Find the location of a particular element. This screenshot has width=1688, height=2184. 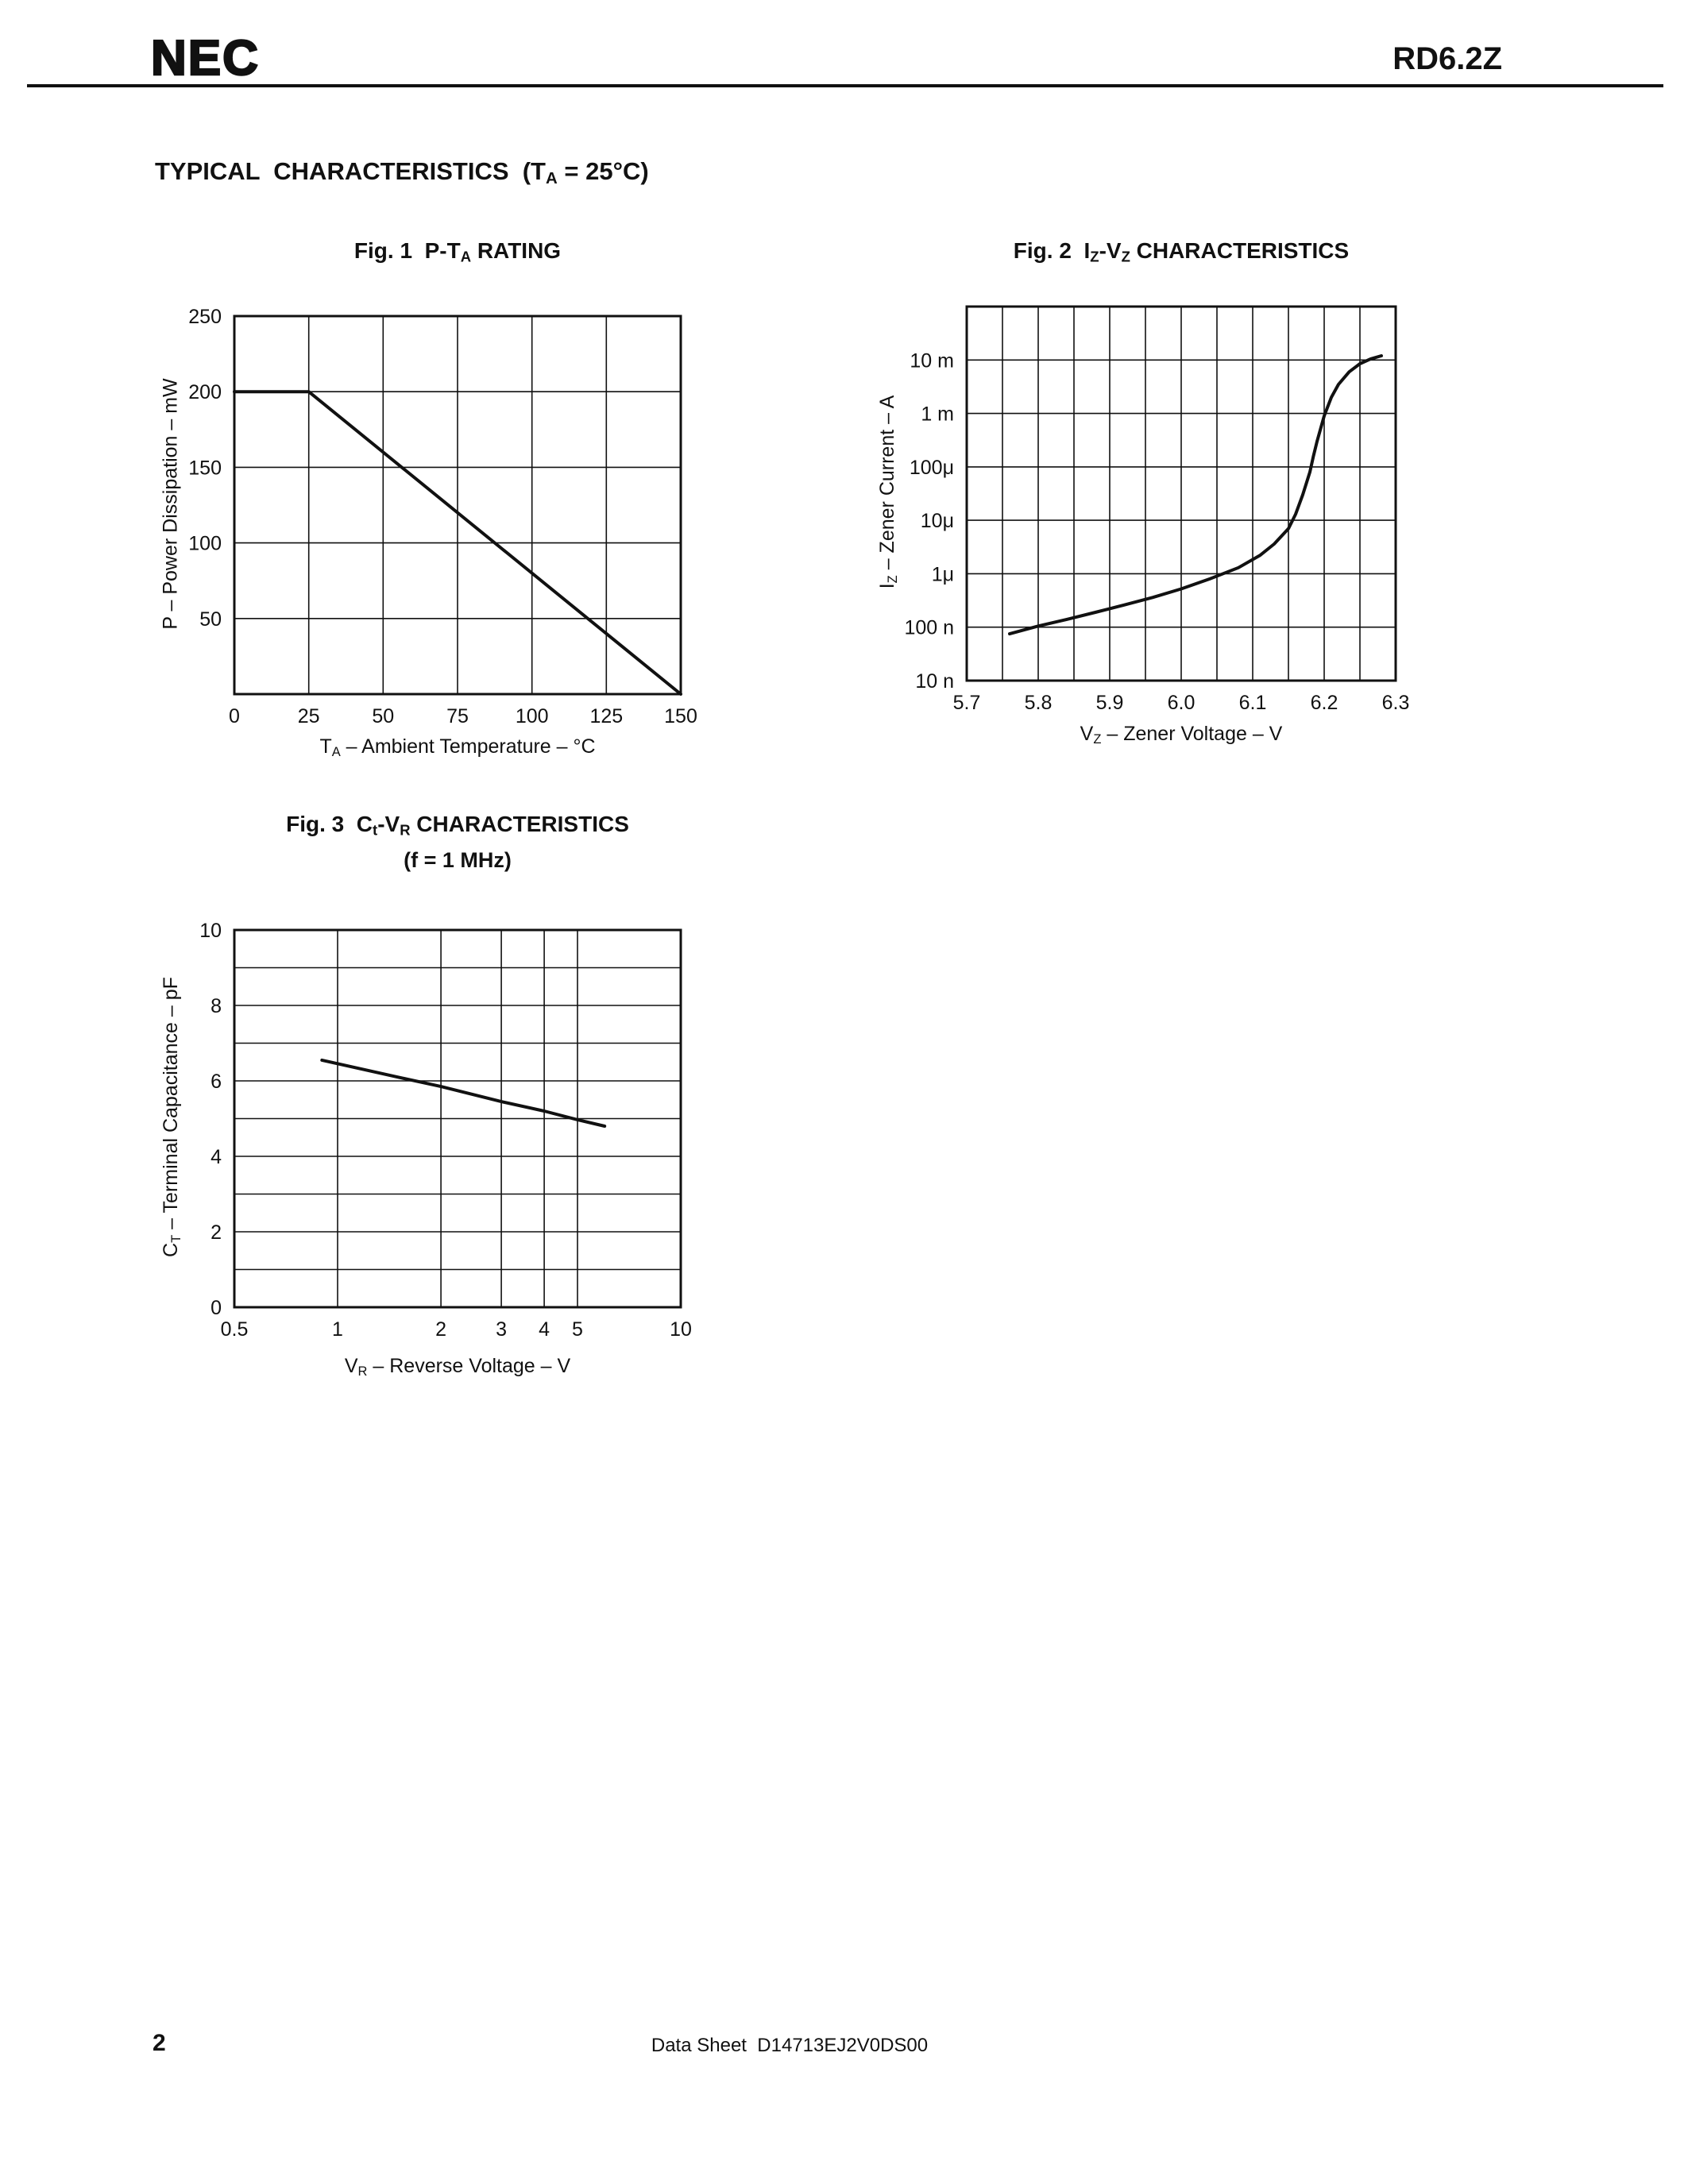

figure-1-title: Fig. 1 P-TA RATING is located at coordinates (458, 251).